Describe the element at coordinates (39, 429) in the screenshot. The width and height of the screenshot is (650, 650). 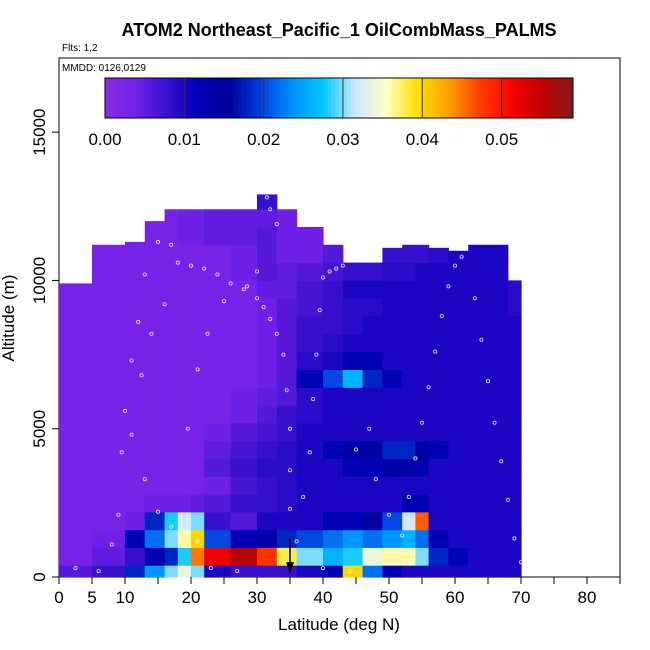
I see `y-tick-label: 5000` at that location.